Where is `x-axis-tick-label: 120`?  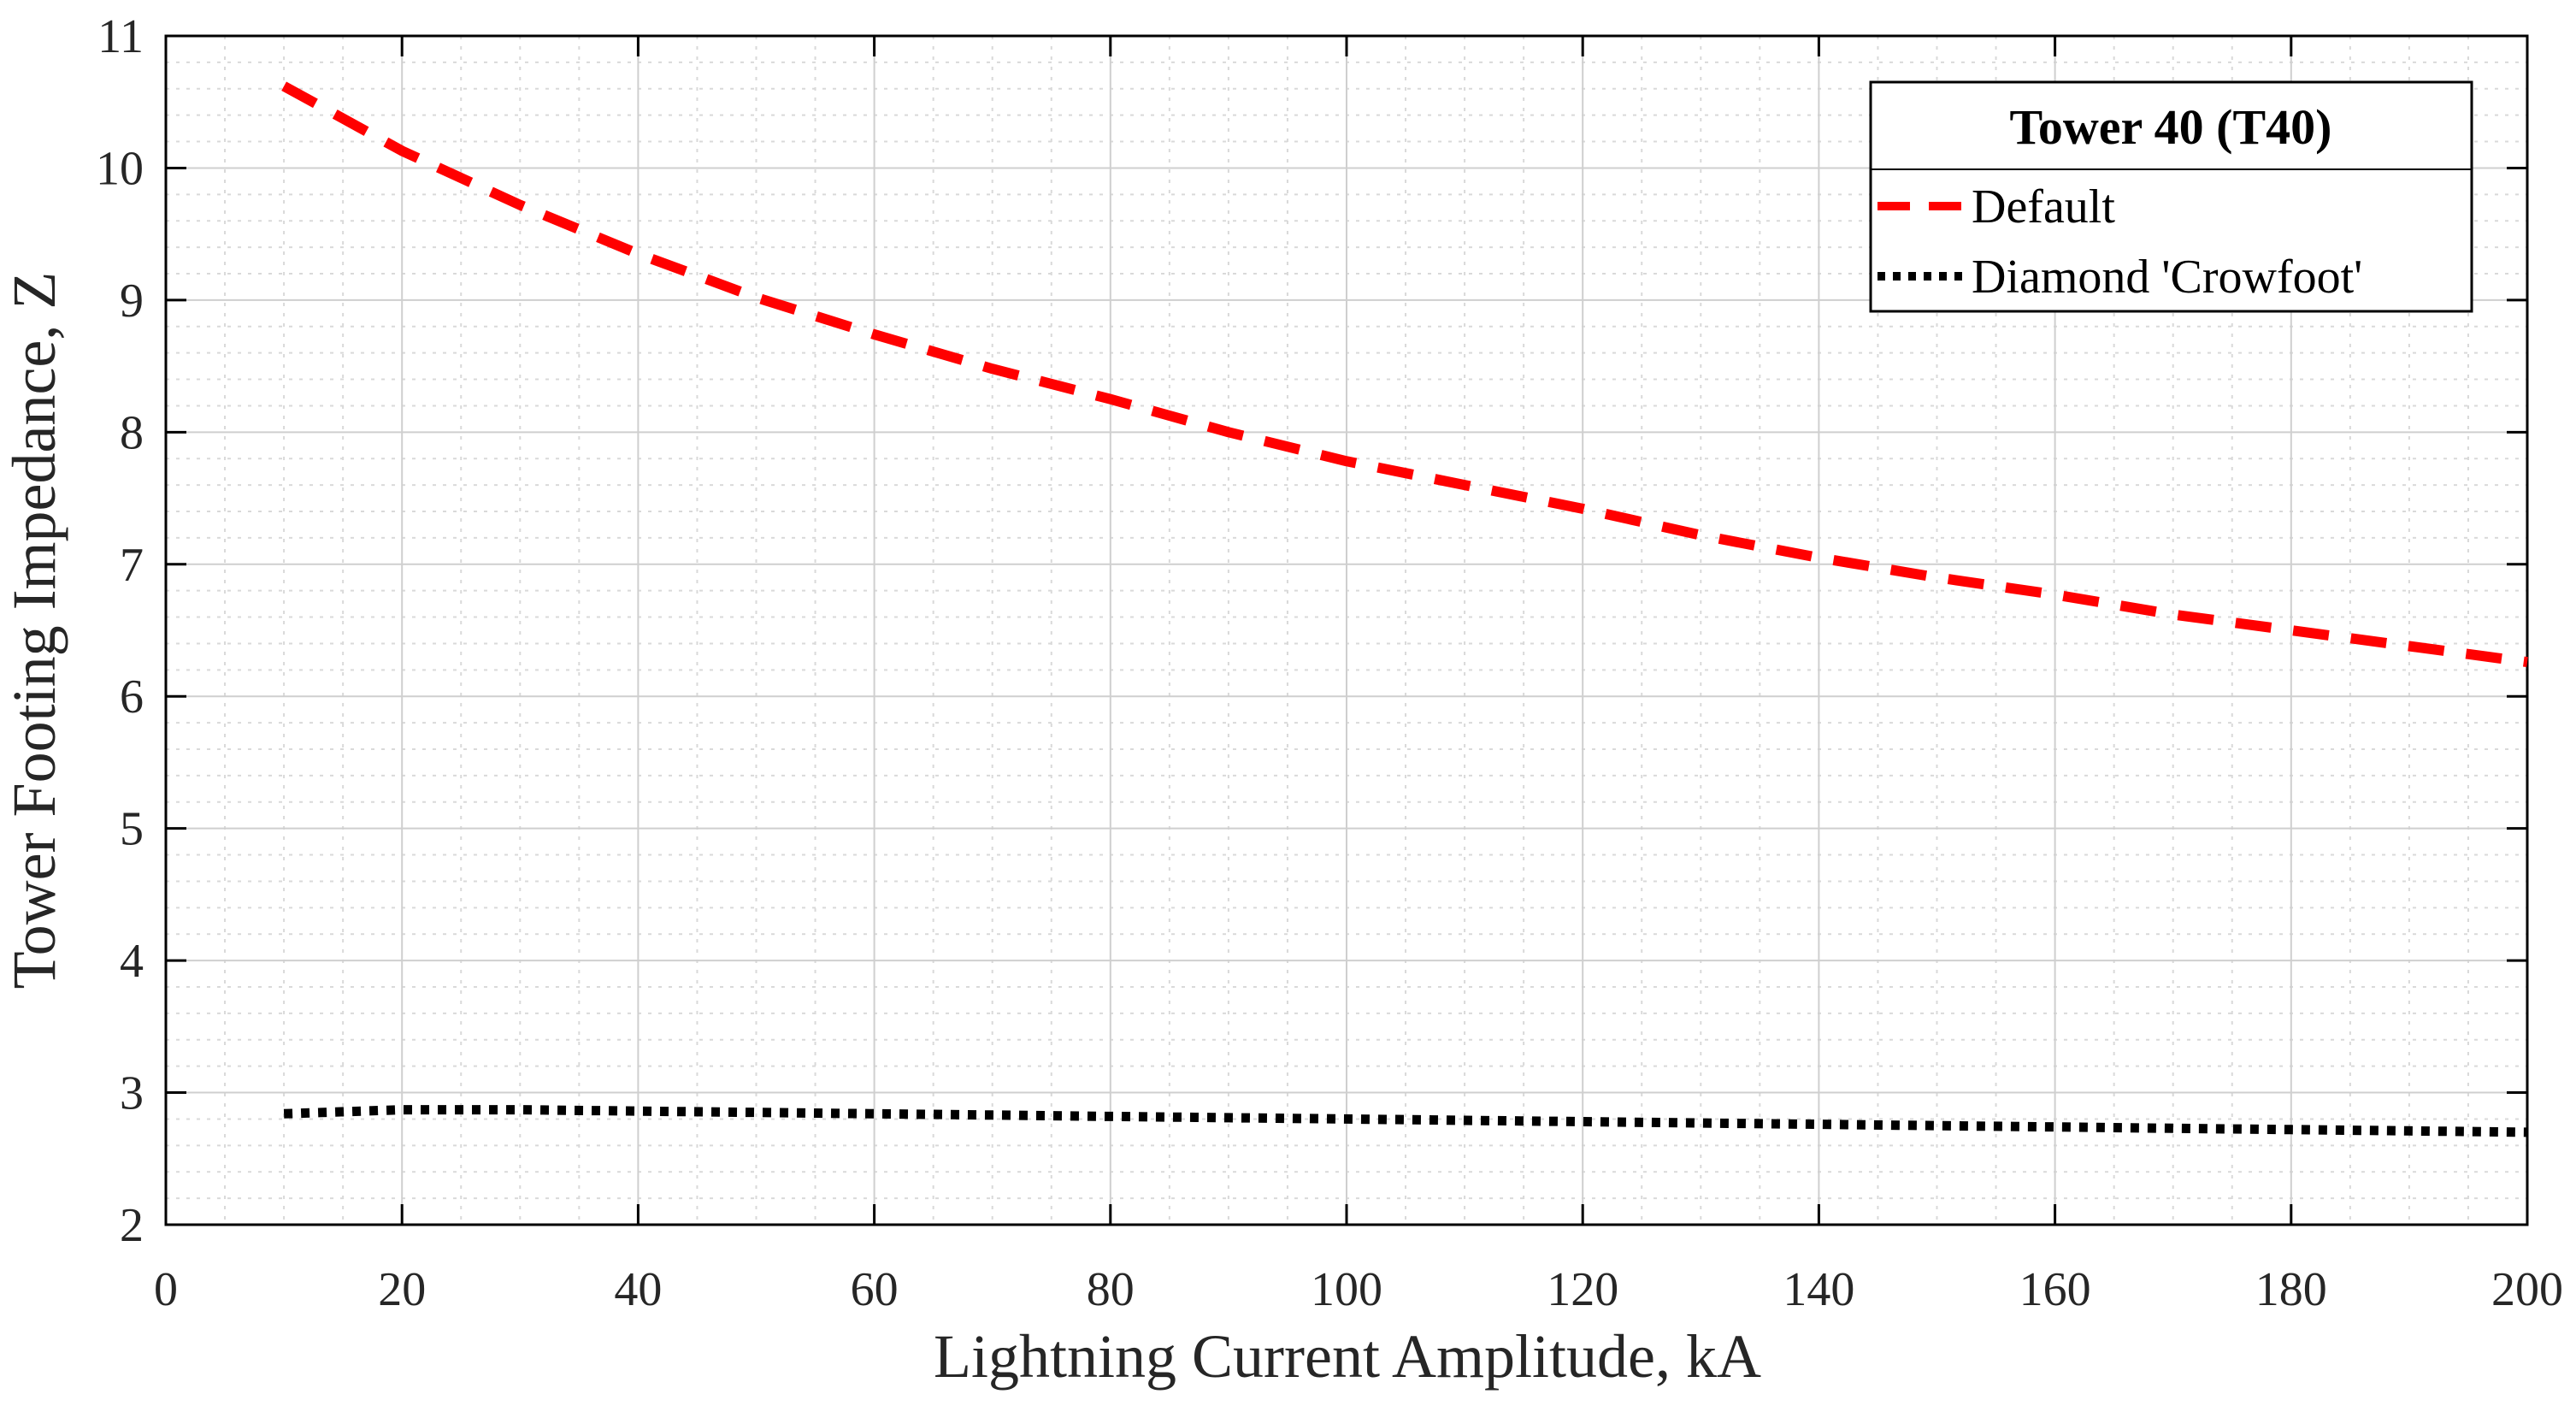 x-axis-tick-label: 120 is located at coordinates (1582, 1289).